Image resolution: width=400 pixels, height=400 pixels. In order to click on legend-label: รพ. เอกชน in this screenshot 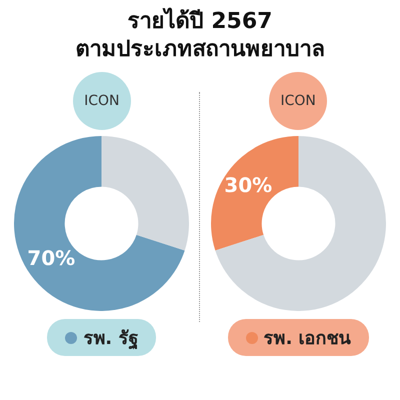, I will do `click(307, 339)`.